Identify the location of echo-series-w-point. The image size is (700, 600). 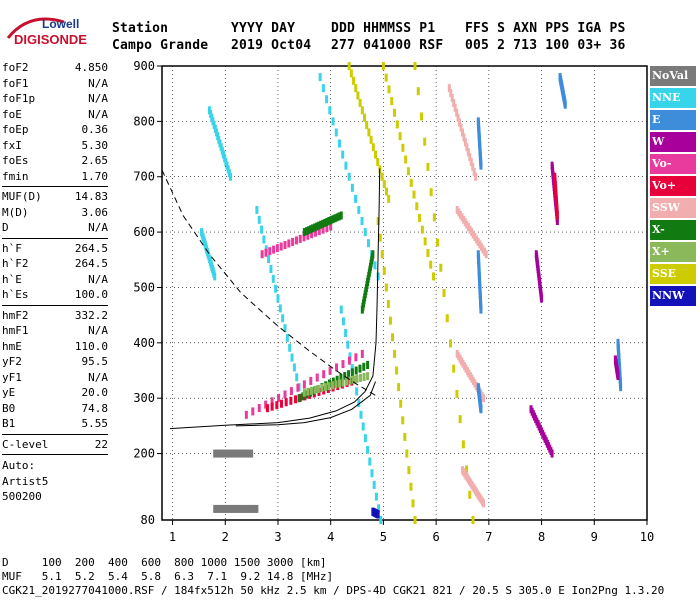
(542, 298).